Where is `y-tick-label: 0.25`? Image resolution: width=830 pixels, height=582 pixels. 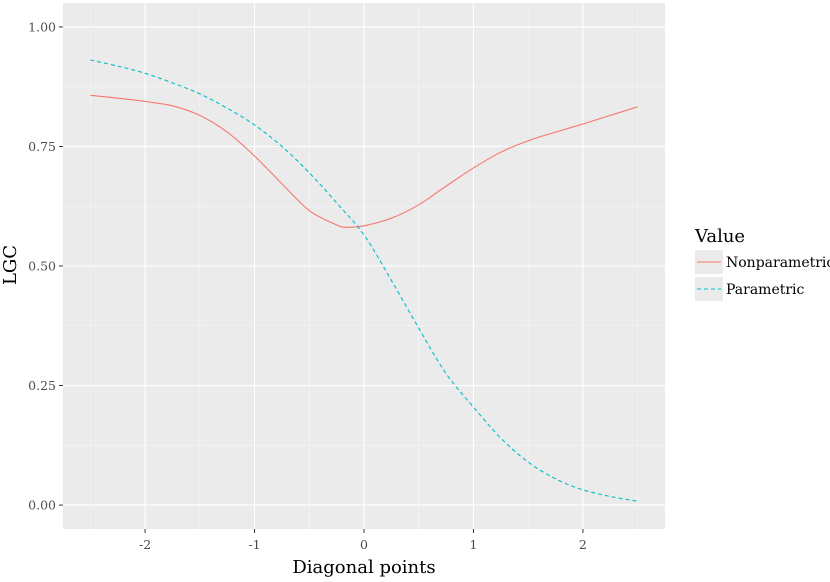 y-tick-label: 0.25 is located at coordinates (42, 385).